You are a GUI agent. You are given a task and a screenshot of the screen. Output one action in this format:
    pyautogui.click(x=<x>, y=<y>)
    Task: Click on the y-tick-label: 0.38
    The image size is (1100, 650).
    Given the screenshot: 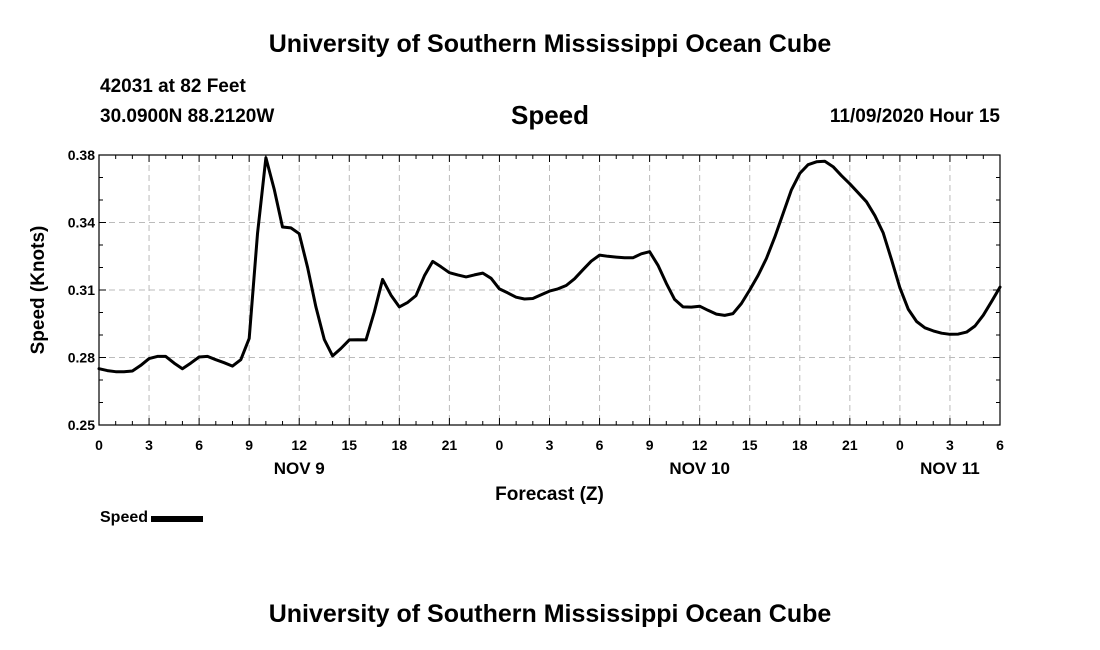 What is the action you would take?
    pyautogui.click(x=81, y=155)
    